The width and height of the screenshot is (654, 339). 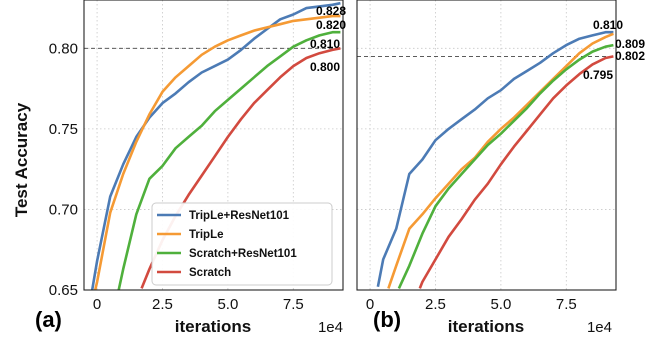 What do you see at coordinates (599, 327) in the screenshot?
I see `x-scale-note-b: 1e4` at bounding box center [599, 327].